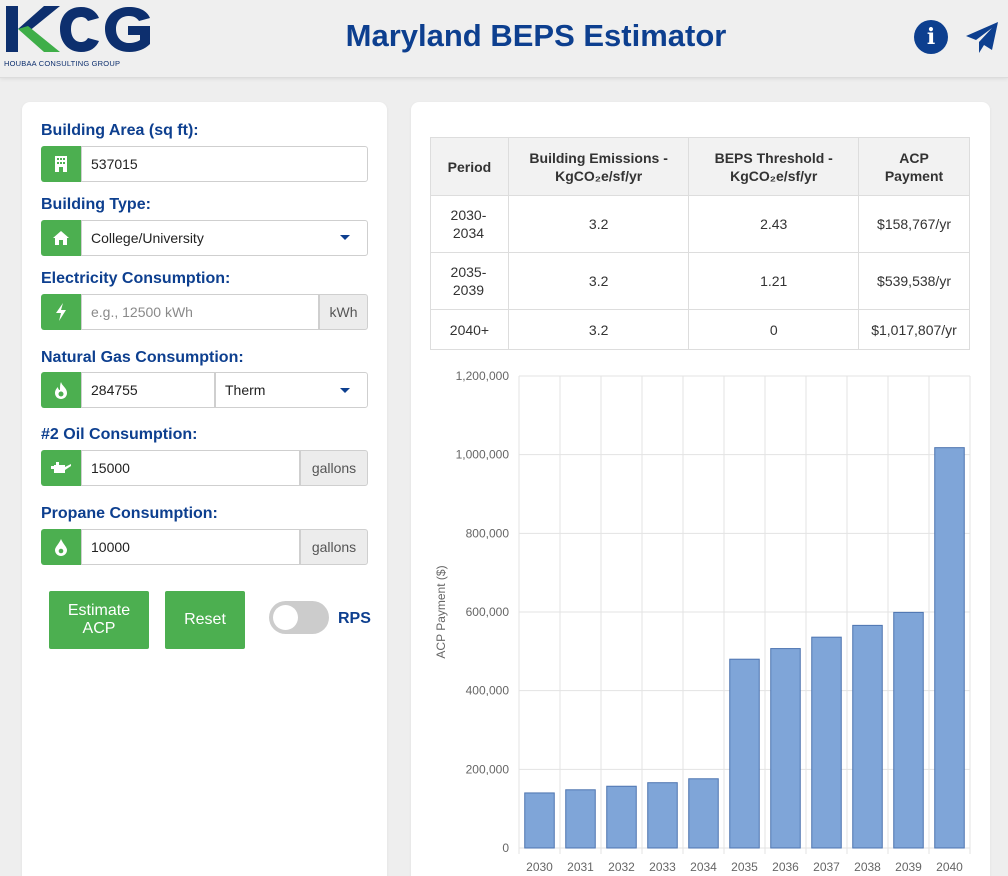  I want to click on table-cell-period: 2035-2039, so click(469, 281).